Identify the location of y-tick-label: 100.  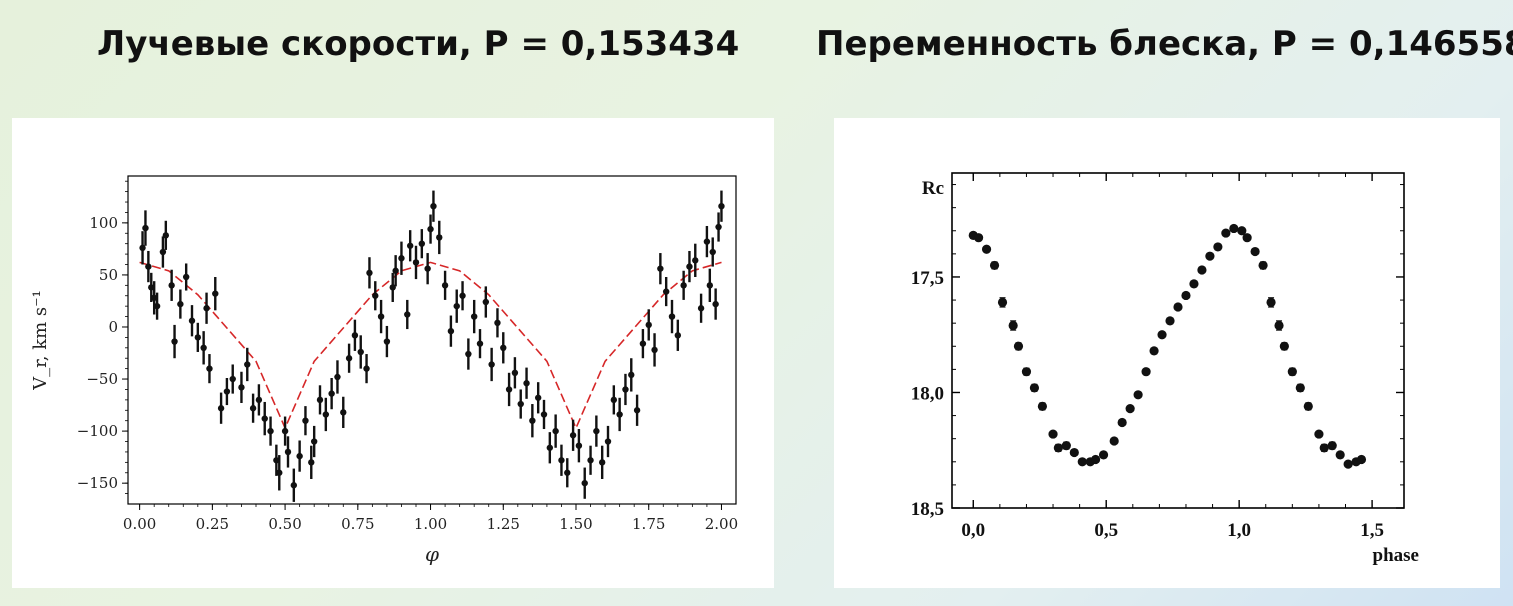
(103, 223).